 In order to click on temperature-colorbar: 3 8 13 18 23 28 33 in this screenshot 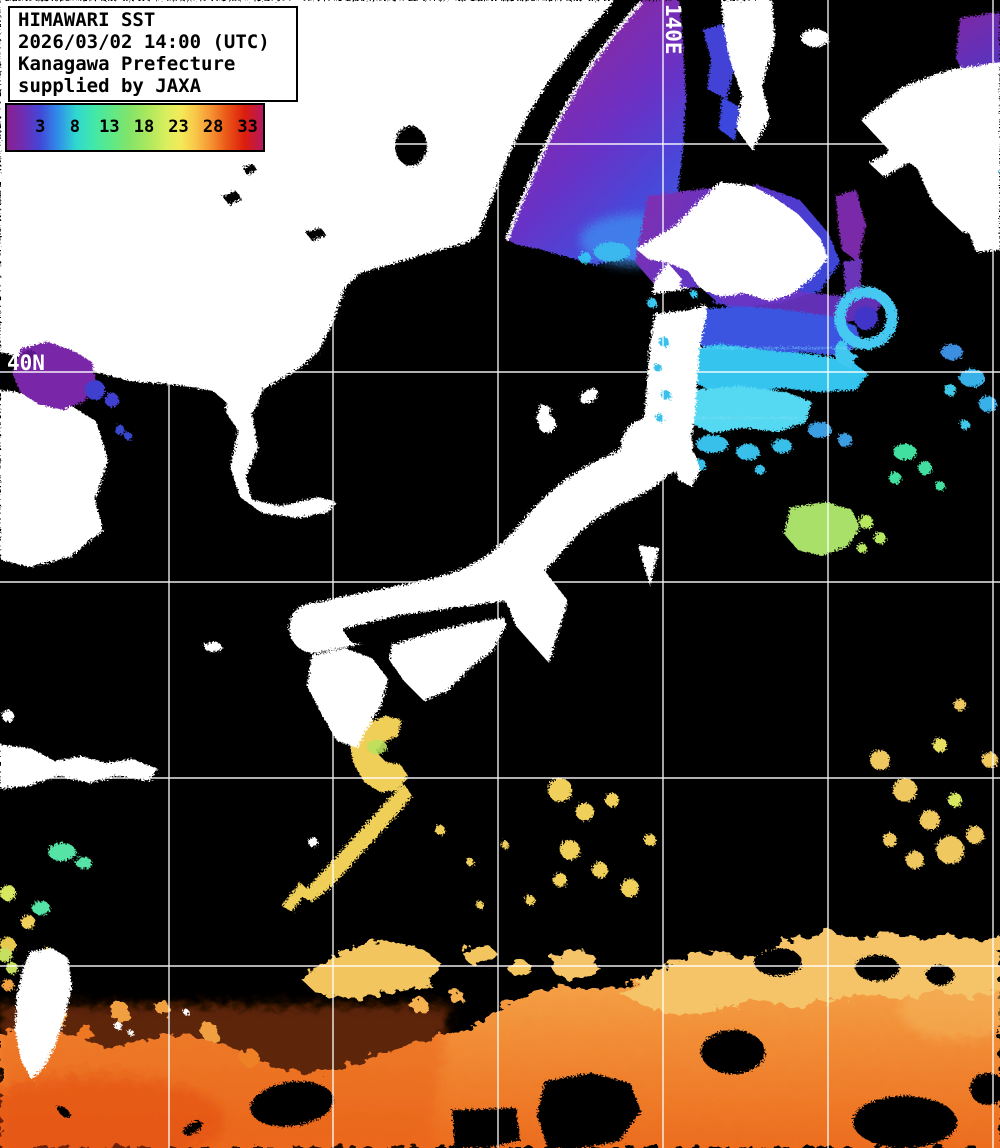, I will do `click(135, 127)`.